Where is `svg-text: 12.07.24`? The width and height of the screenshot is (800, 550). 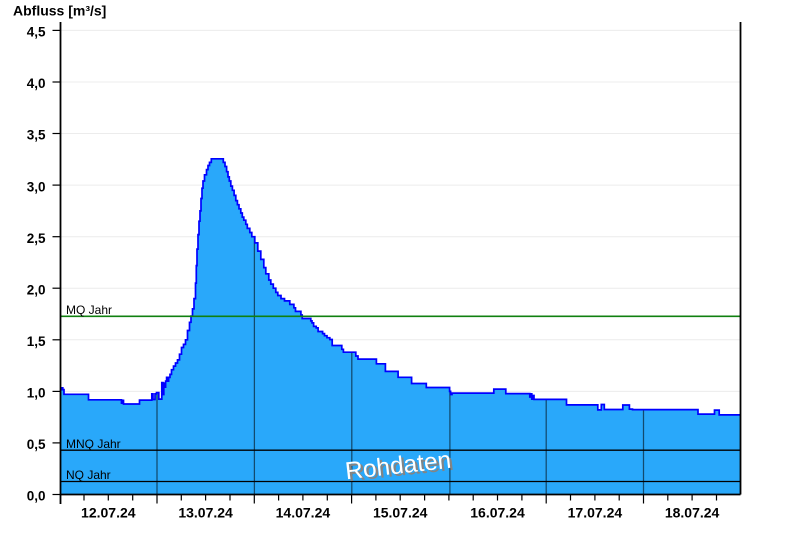
svg-text: 12.07.24 is located at coordinates (108, 513).